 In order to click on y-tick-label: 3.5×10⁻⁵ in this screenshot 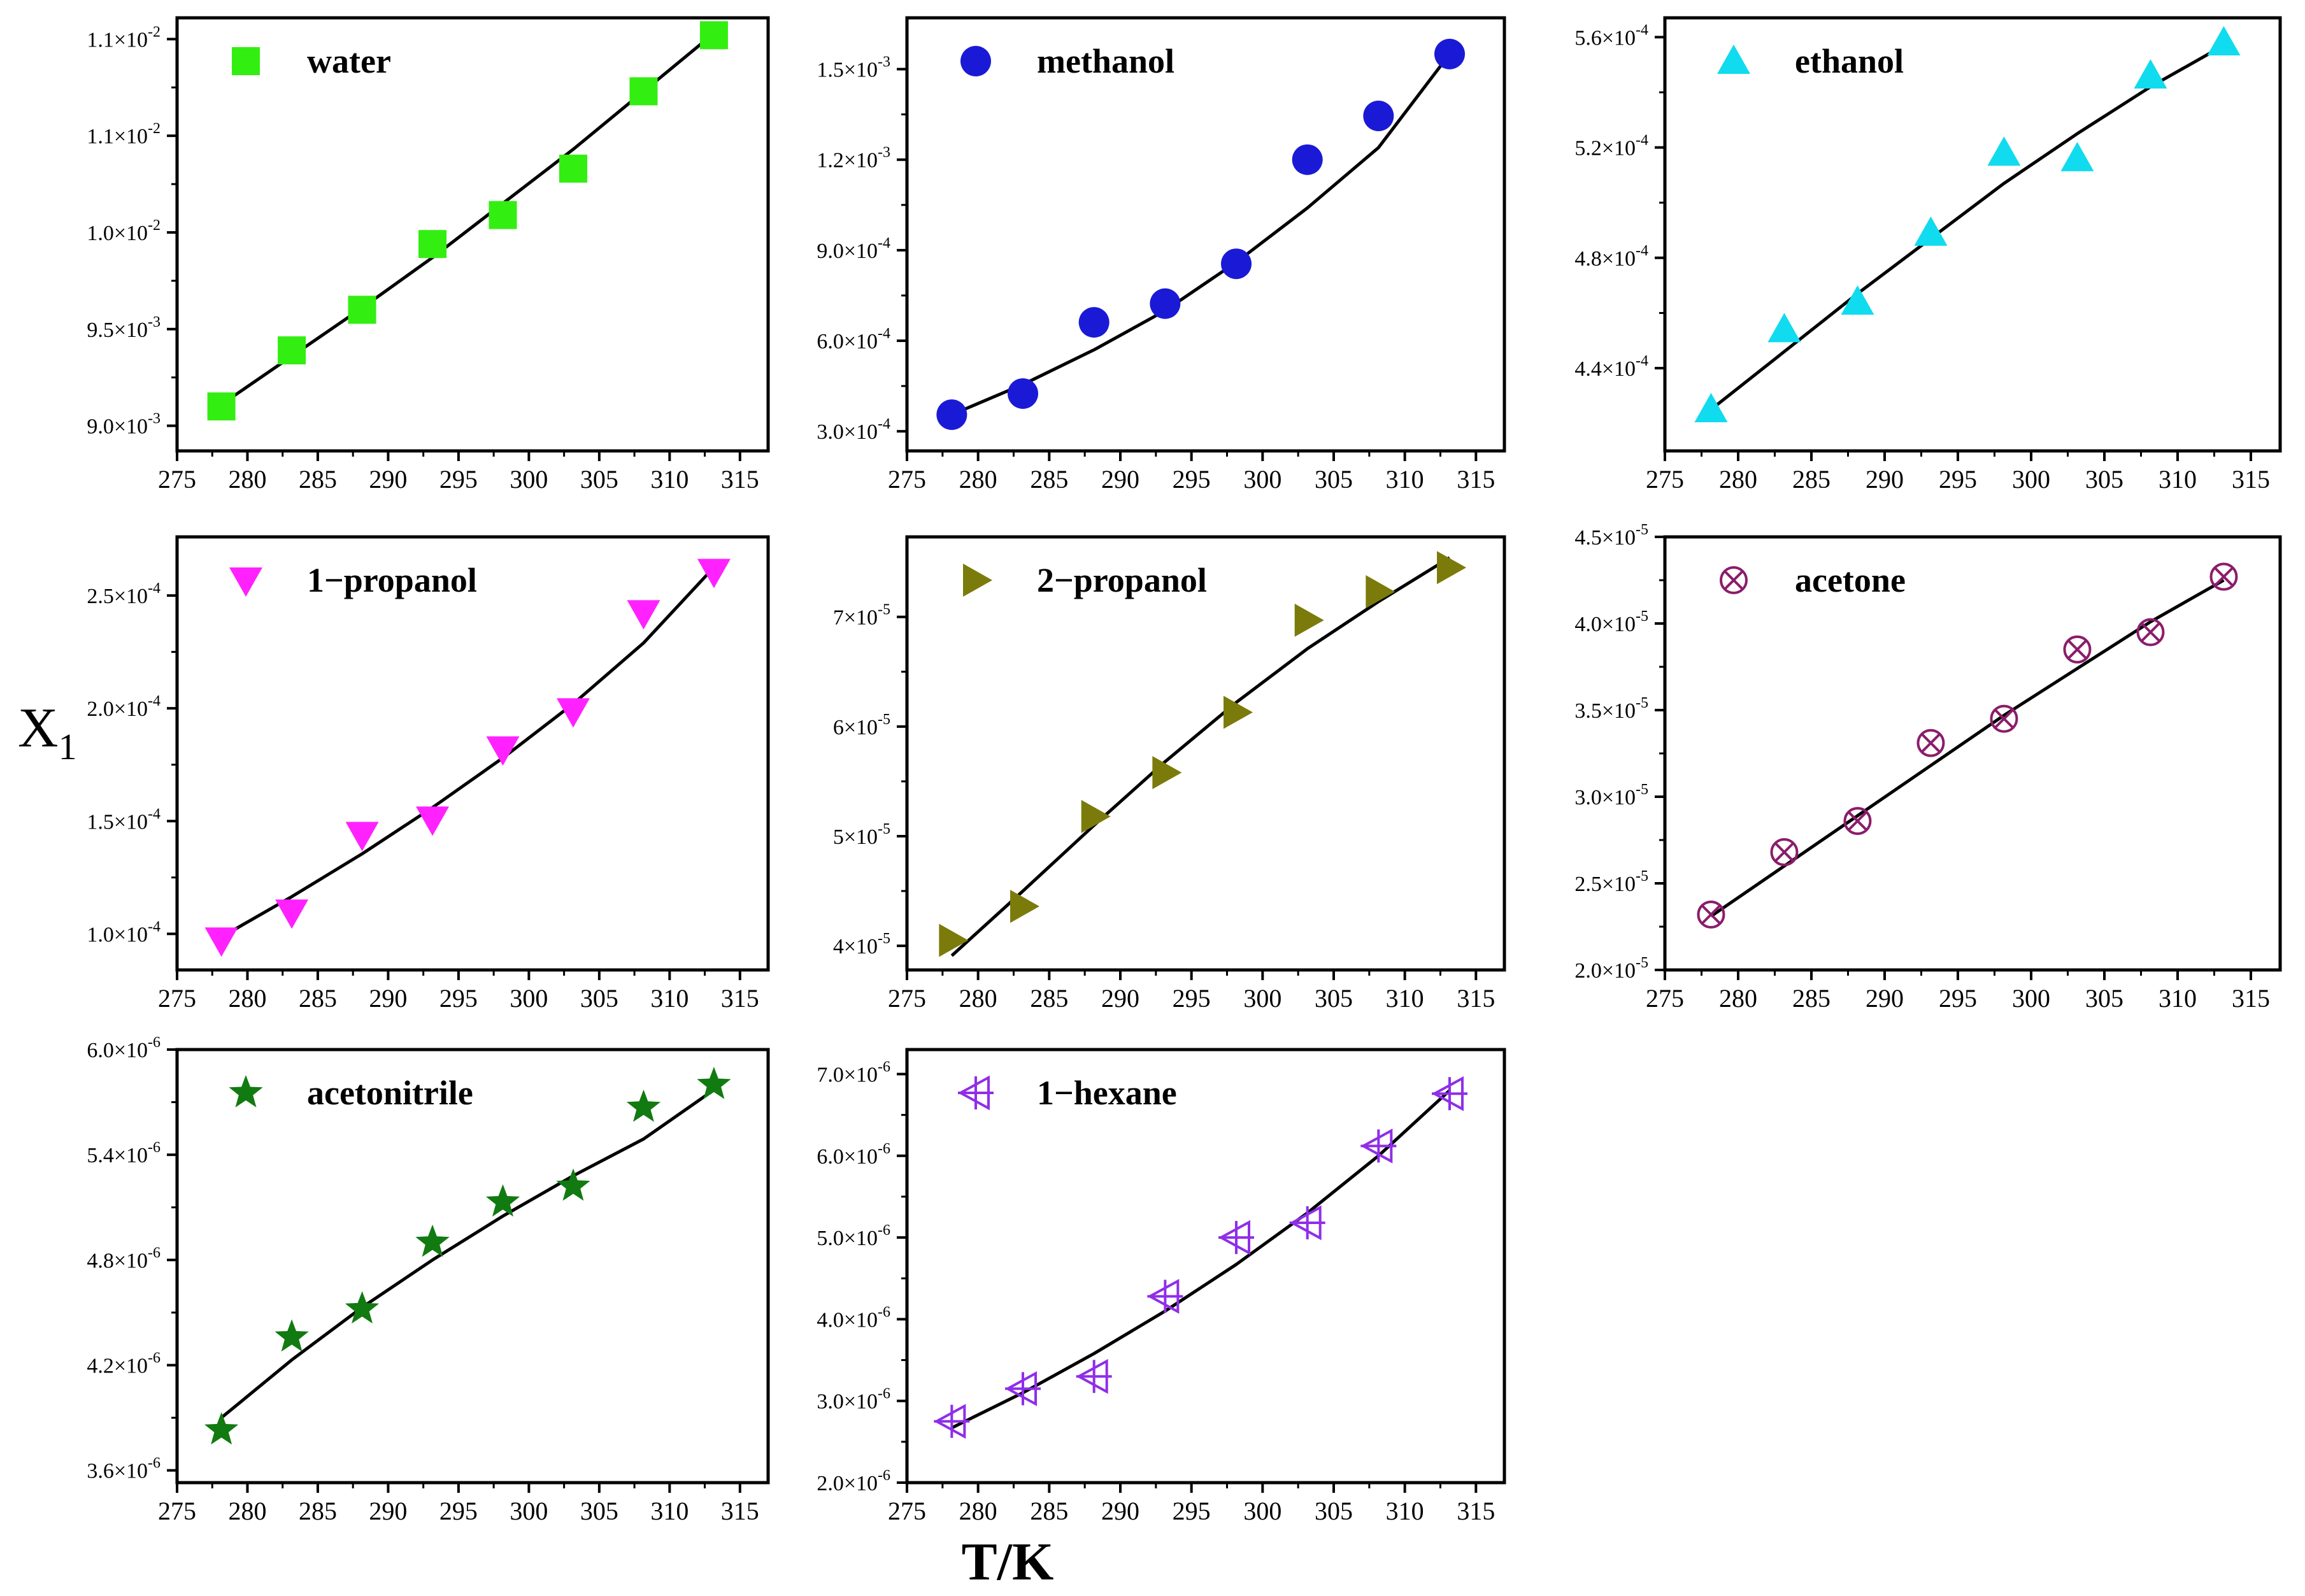, I will do `click(1611, 709)`.